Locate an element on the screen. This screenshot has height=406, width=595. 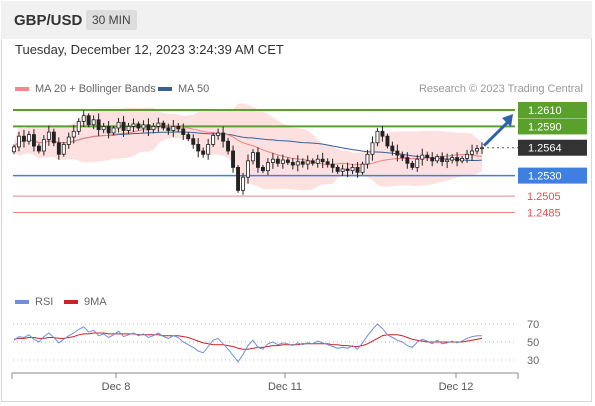
current-price-tag is located at coordinates (552, 147).